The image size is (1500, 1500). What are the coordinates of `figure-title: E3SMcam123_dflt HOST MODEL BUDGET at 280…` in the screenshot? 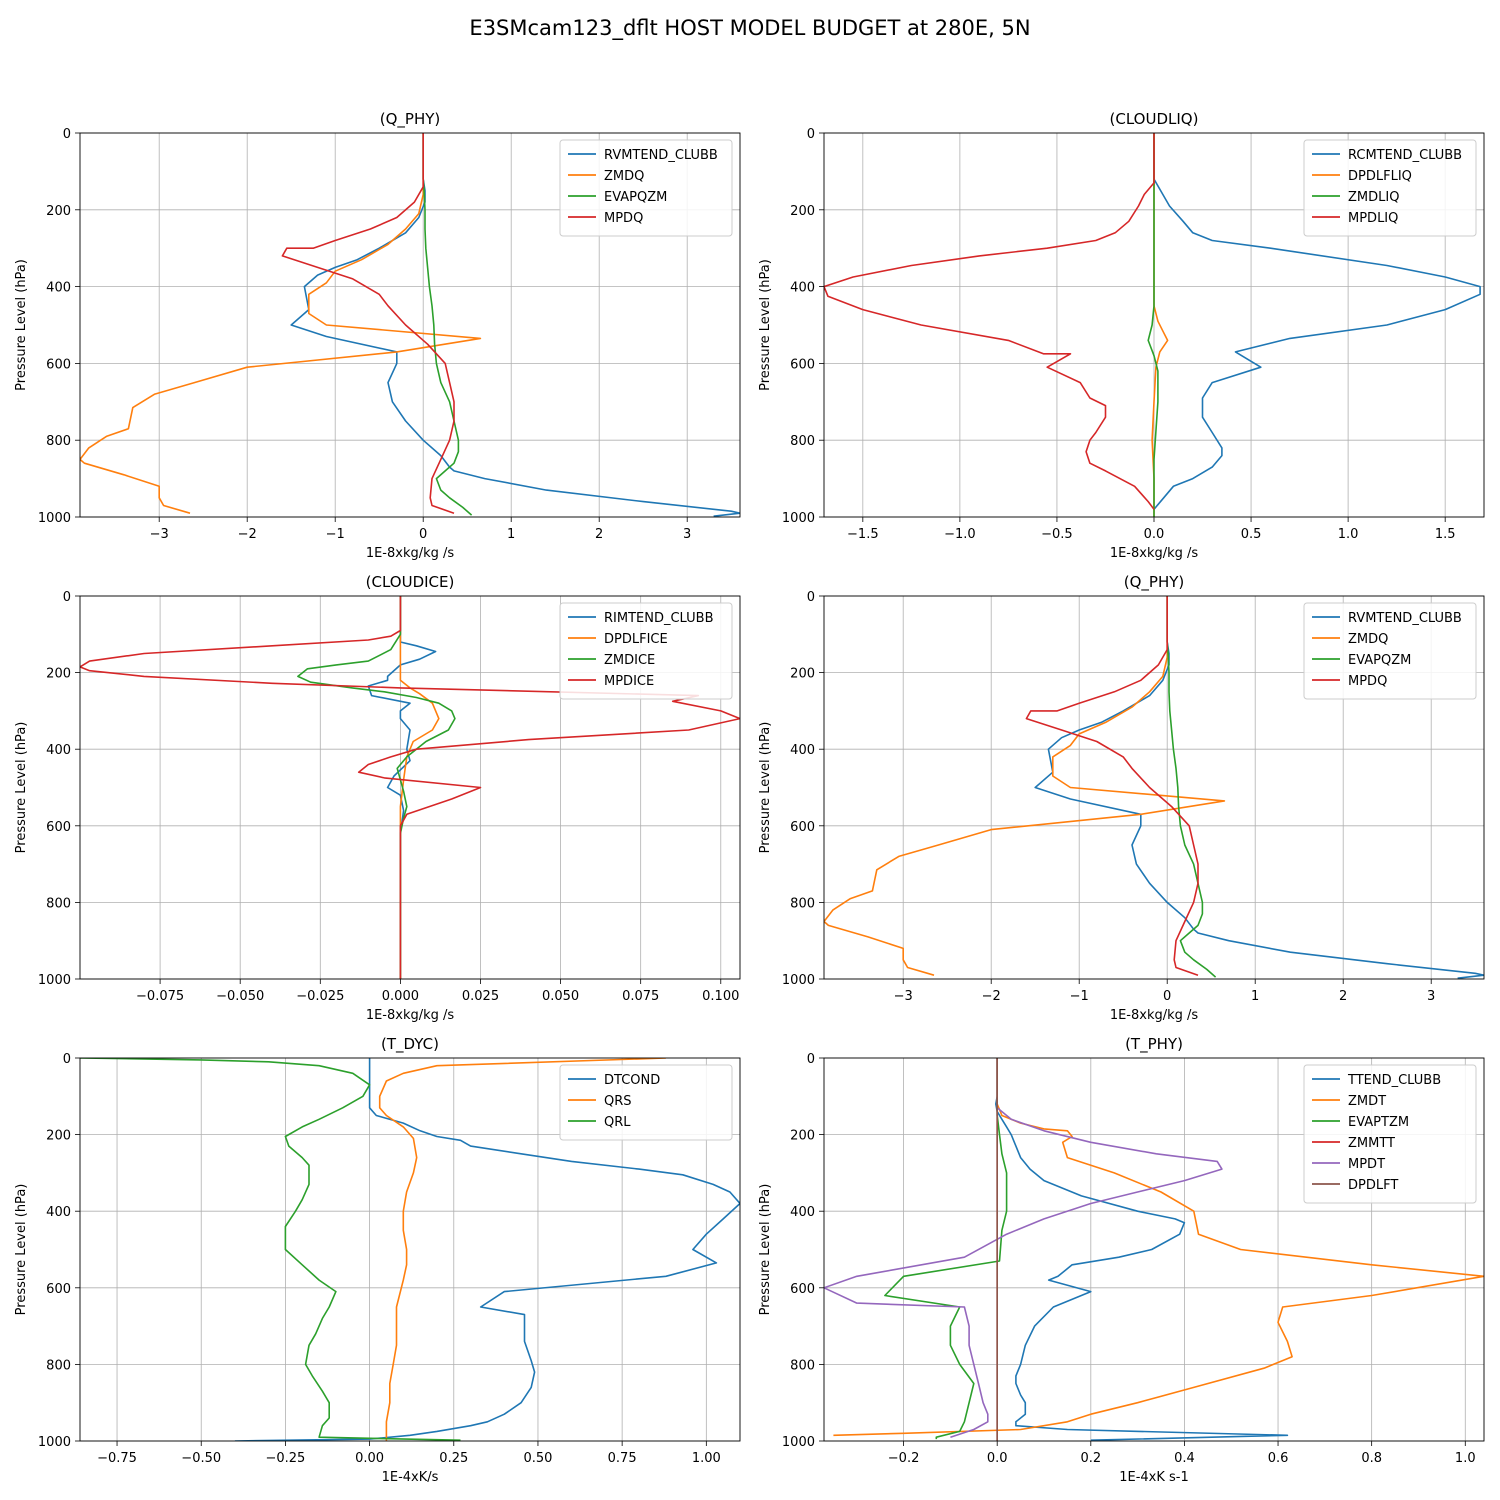 It's located at (750, 28).